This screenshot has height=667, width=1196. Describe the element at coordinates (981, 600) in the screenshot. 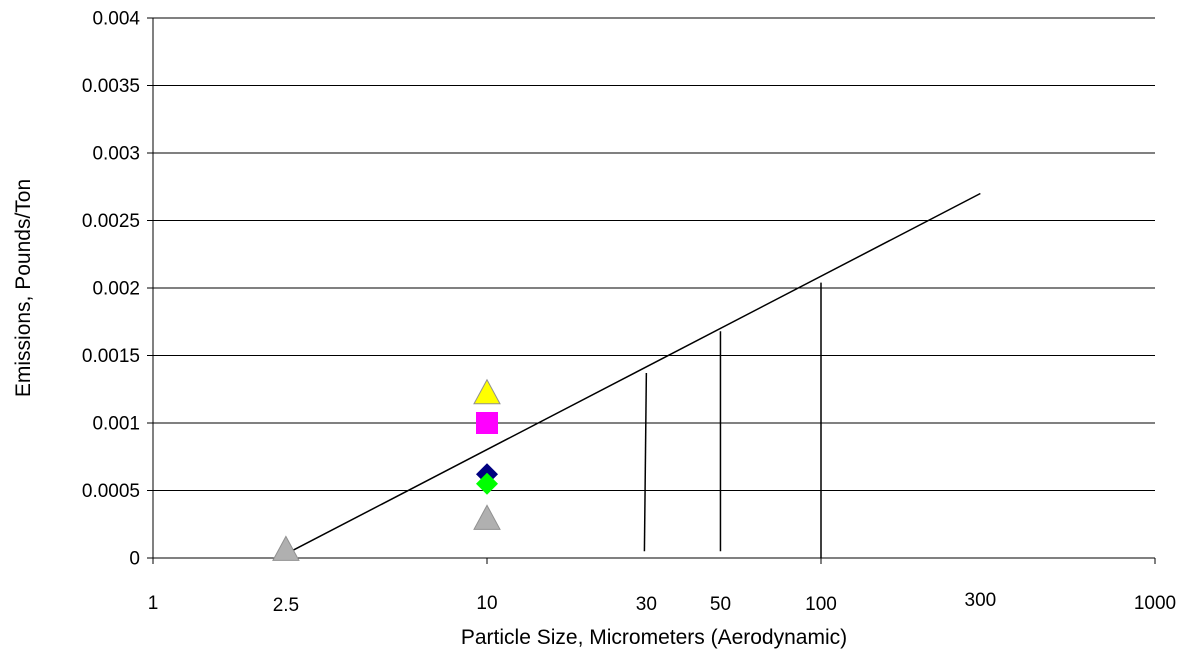

I see `x-size-label: 300` at that location.